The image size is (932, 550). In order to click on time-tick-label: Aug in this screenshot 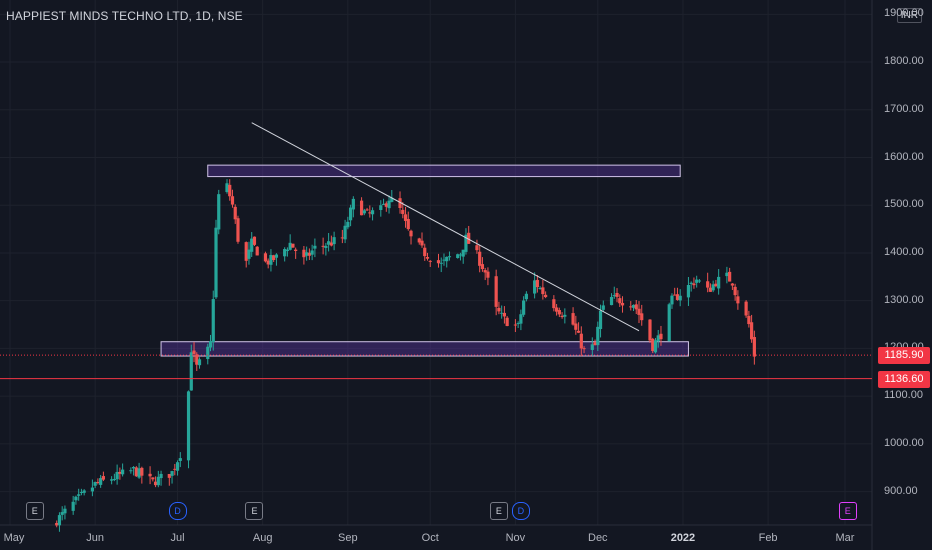, I will do `click(262, 538)`.